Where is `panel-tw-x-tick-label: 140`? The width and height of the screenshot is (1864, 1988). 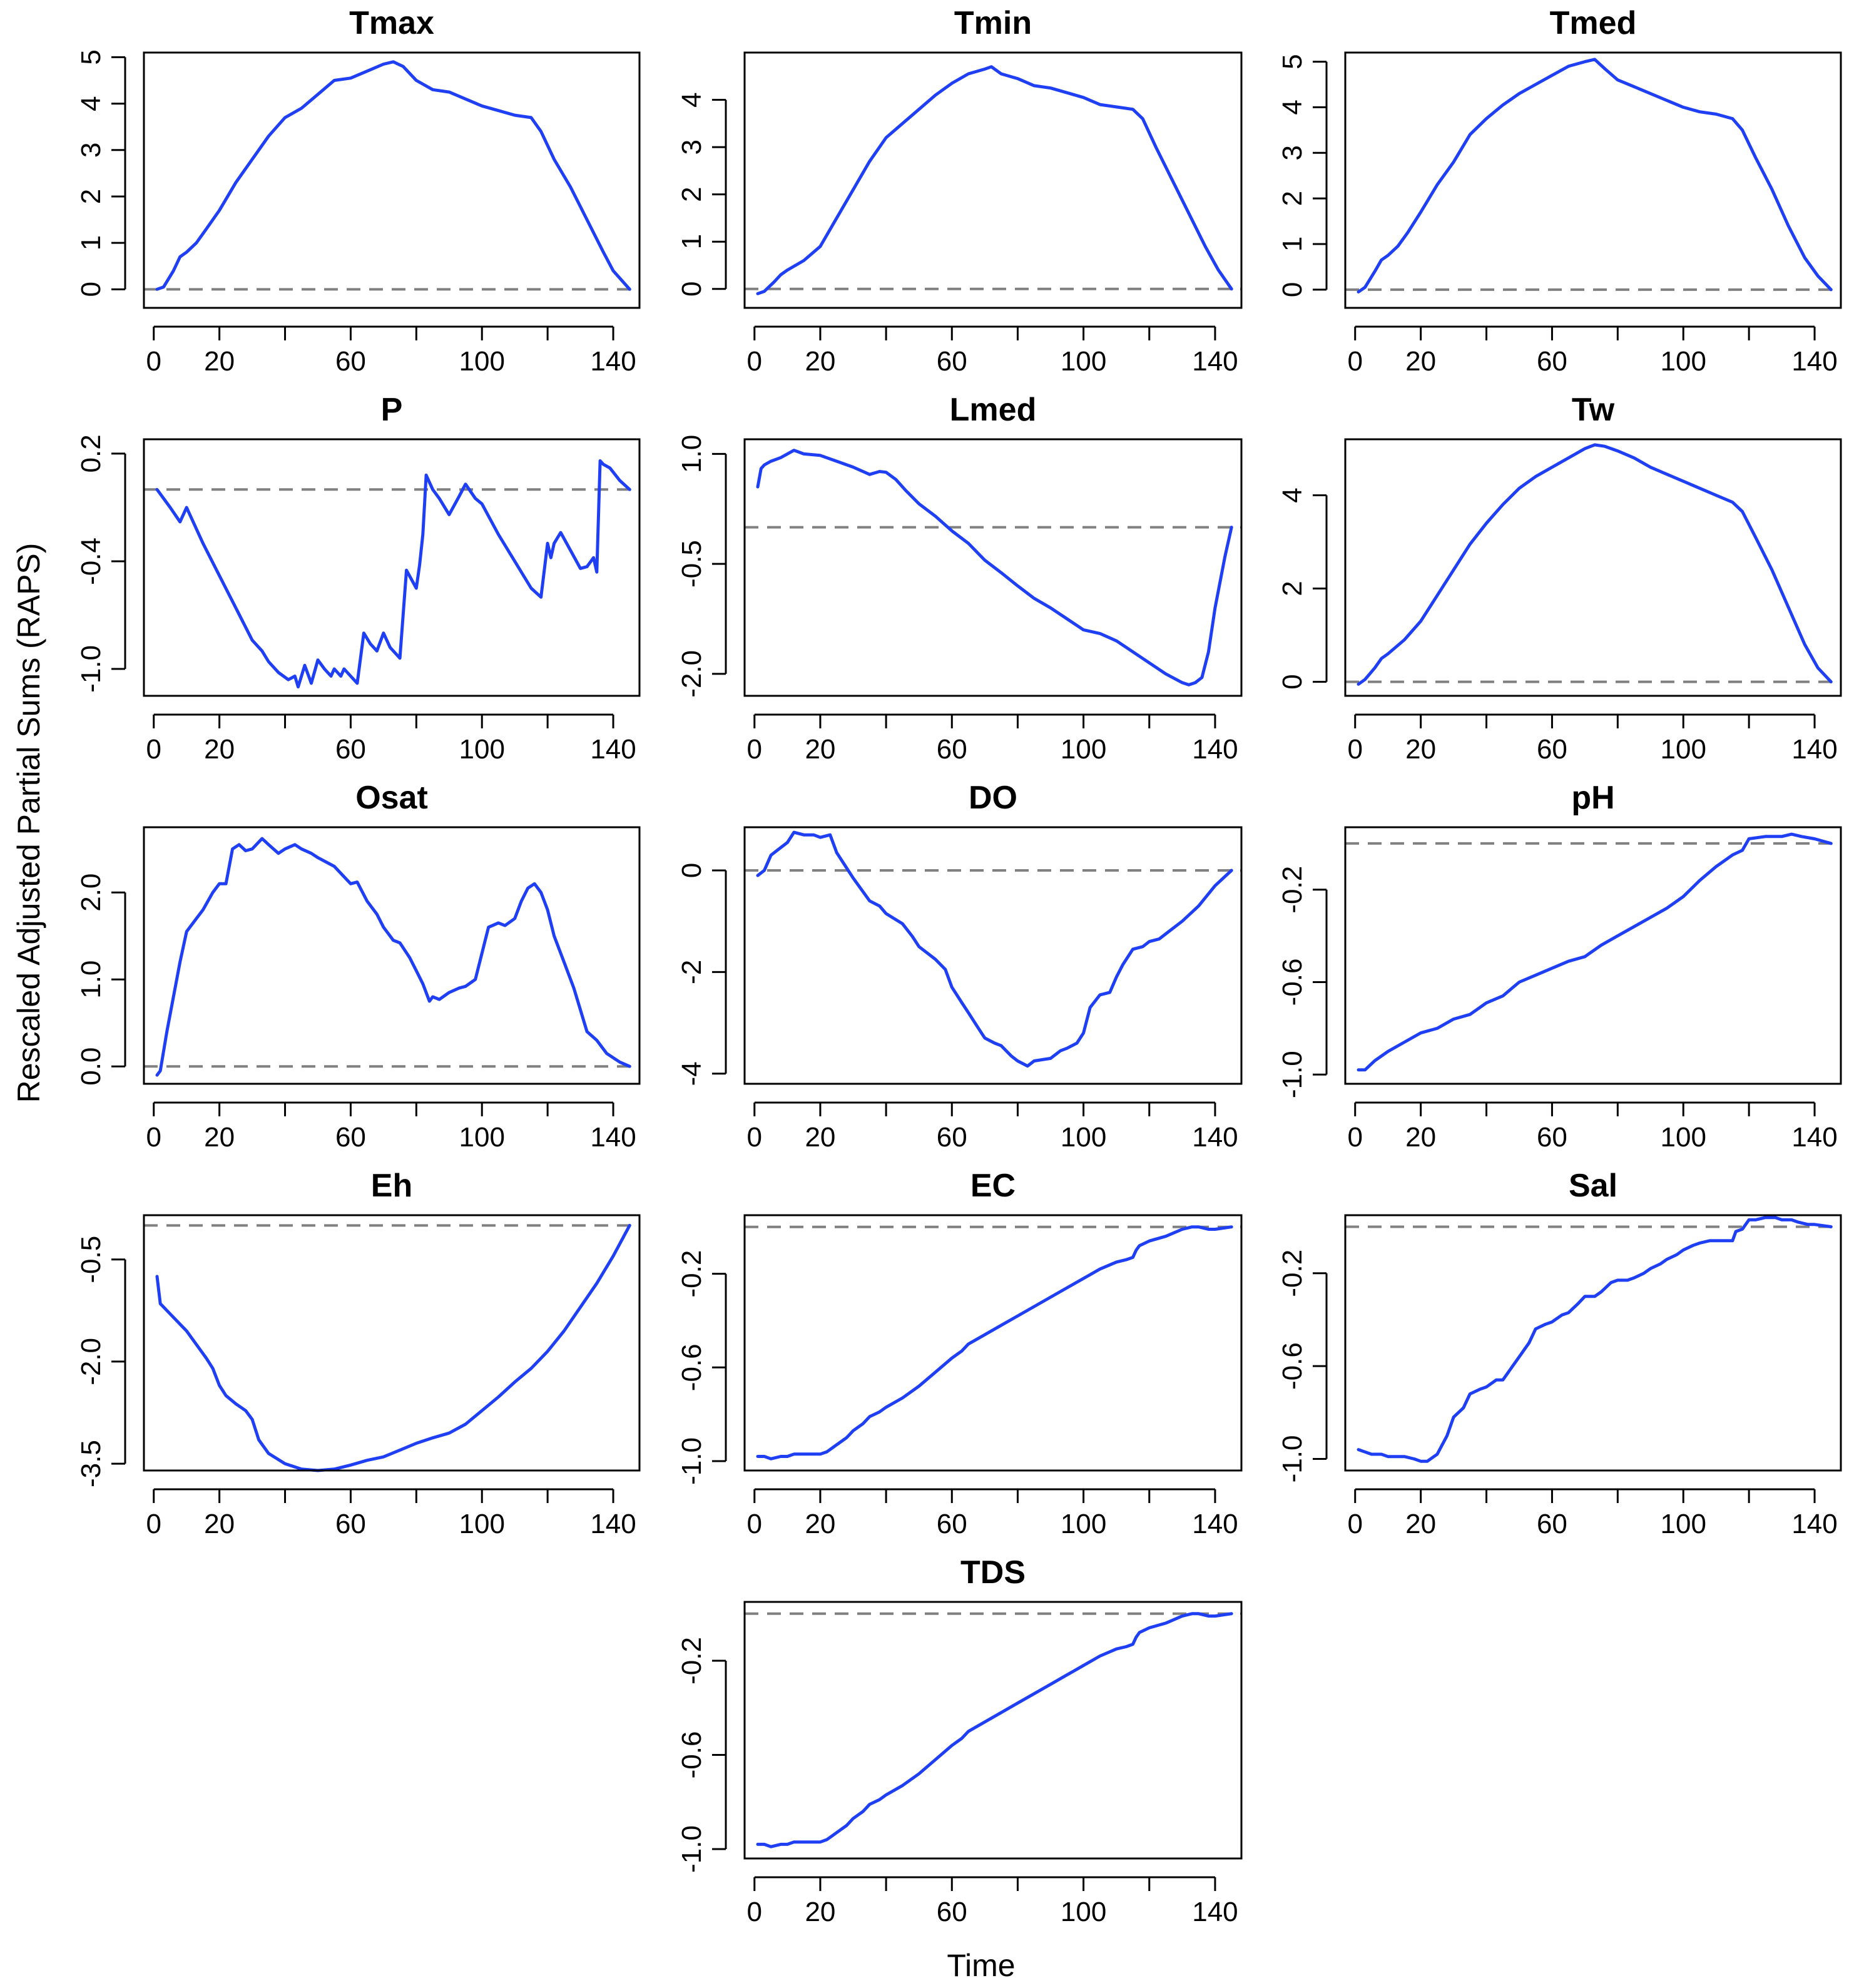 panel-tw-x-tick-label: 140 is located at coordinates (1814, 749).